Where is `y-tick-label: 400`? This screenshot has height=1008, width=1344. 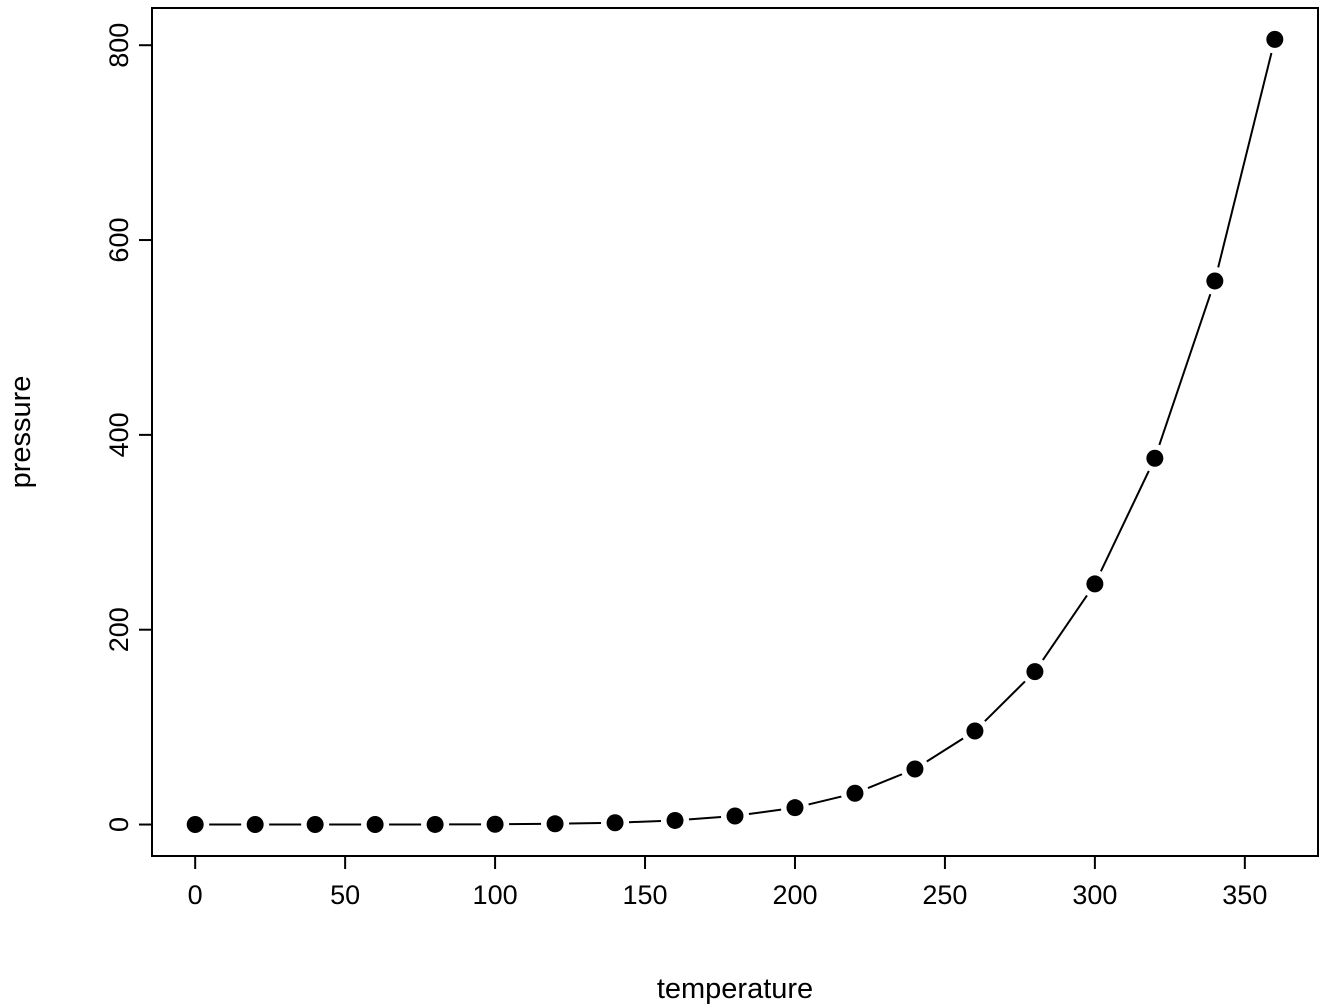 y-tick-label: 400 is located at coordinates (119, 434).